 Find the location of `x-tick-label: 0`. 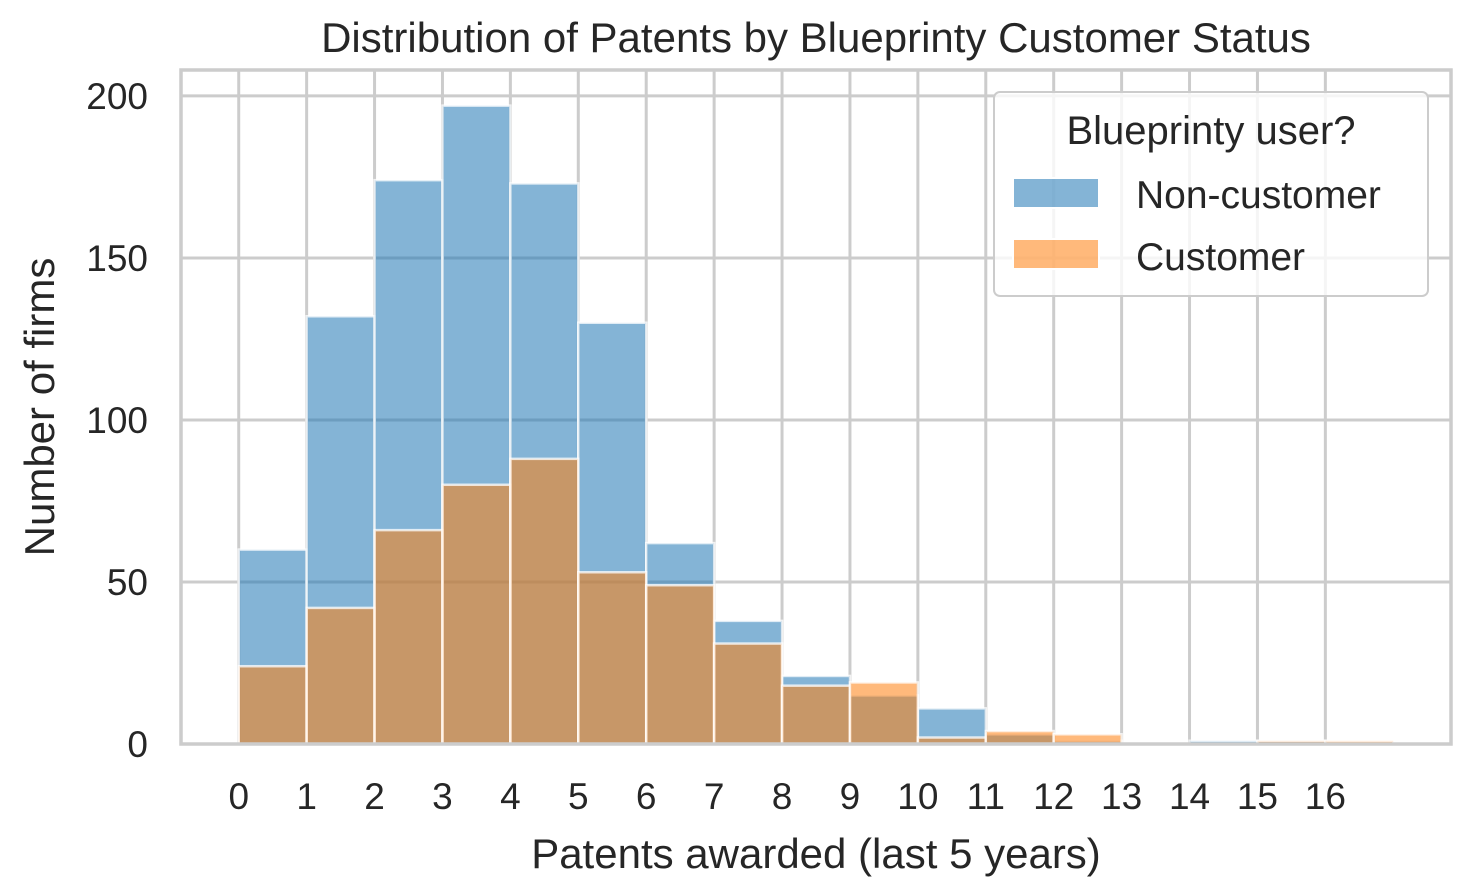

x-tick-label: 0 is located at coordinates (238, 796).